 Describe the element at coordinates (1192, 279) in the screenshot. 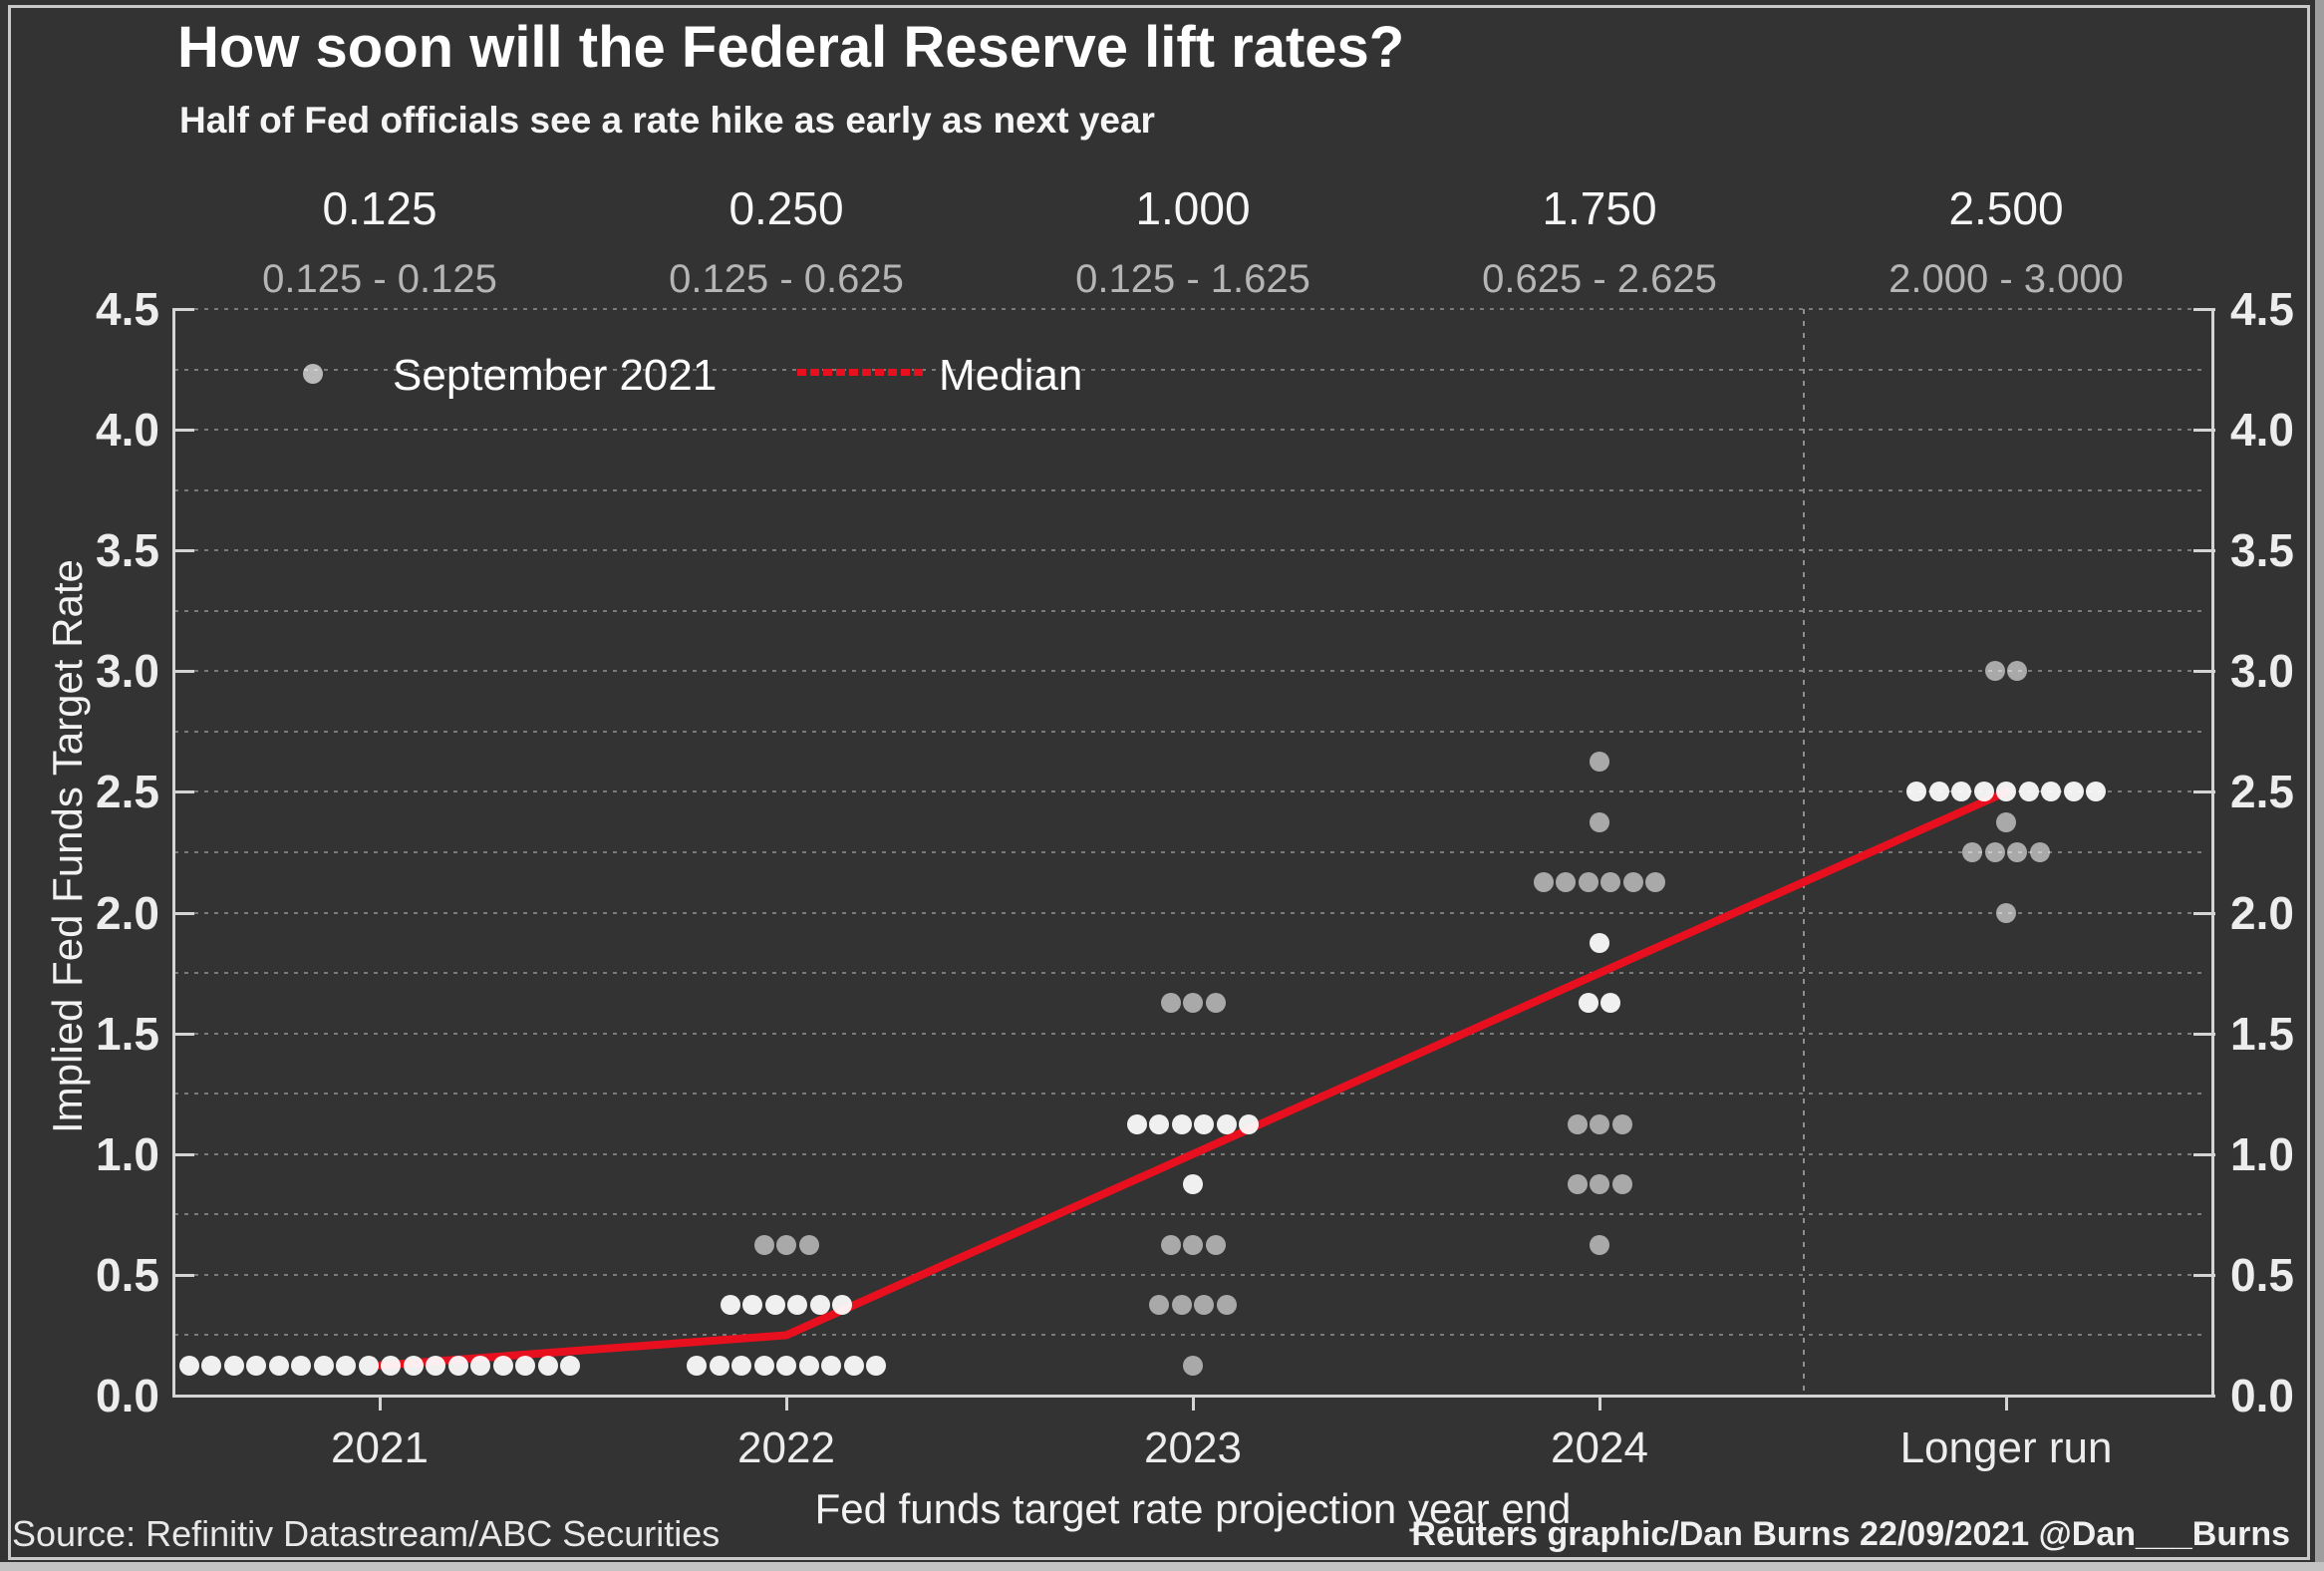

I see `column-range-value: 0.125 - 1.625` at that location.